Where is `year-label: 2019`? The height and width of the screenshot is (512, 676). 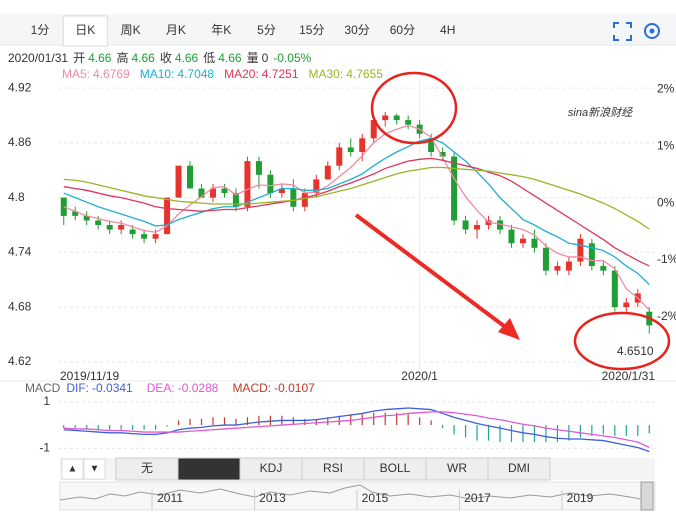
year-label: 2019 is located at coordinates (580, 498).